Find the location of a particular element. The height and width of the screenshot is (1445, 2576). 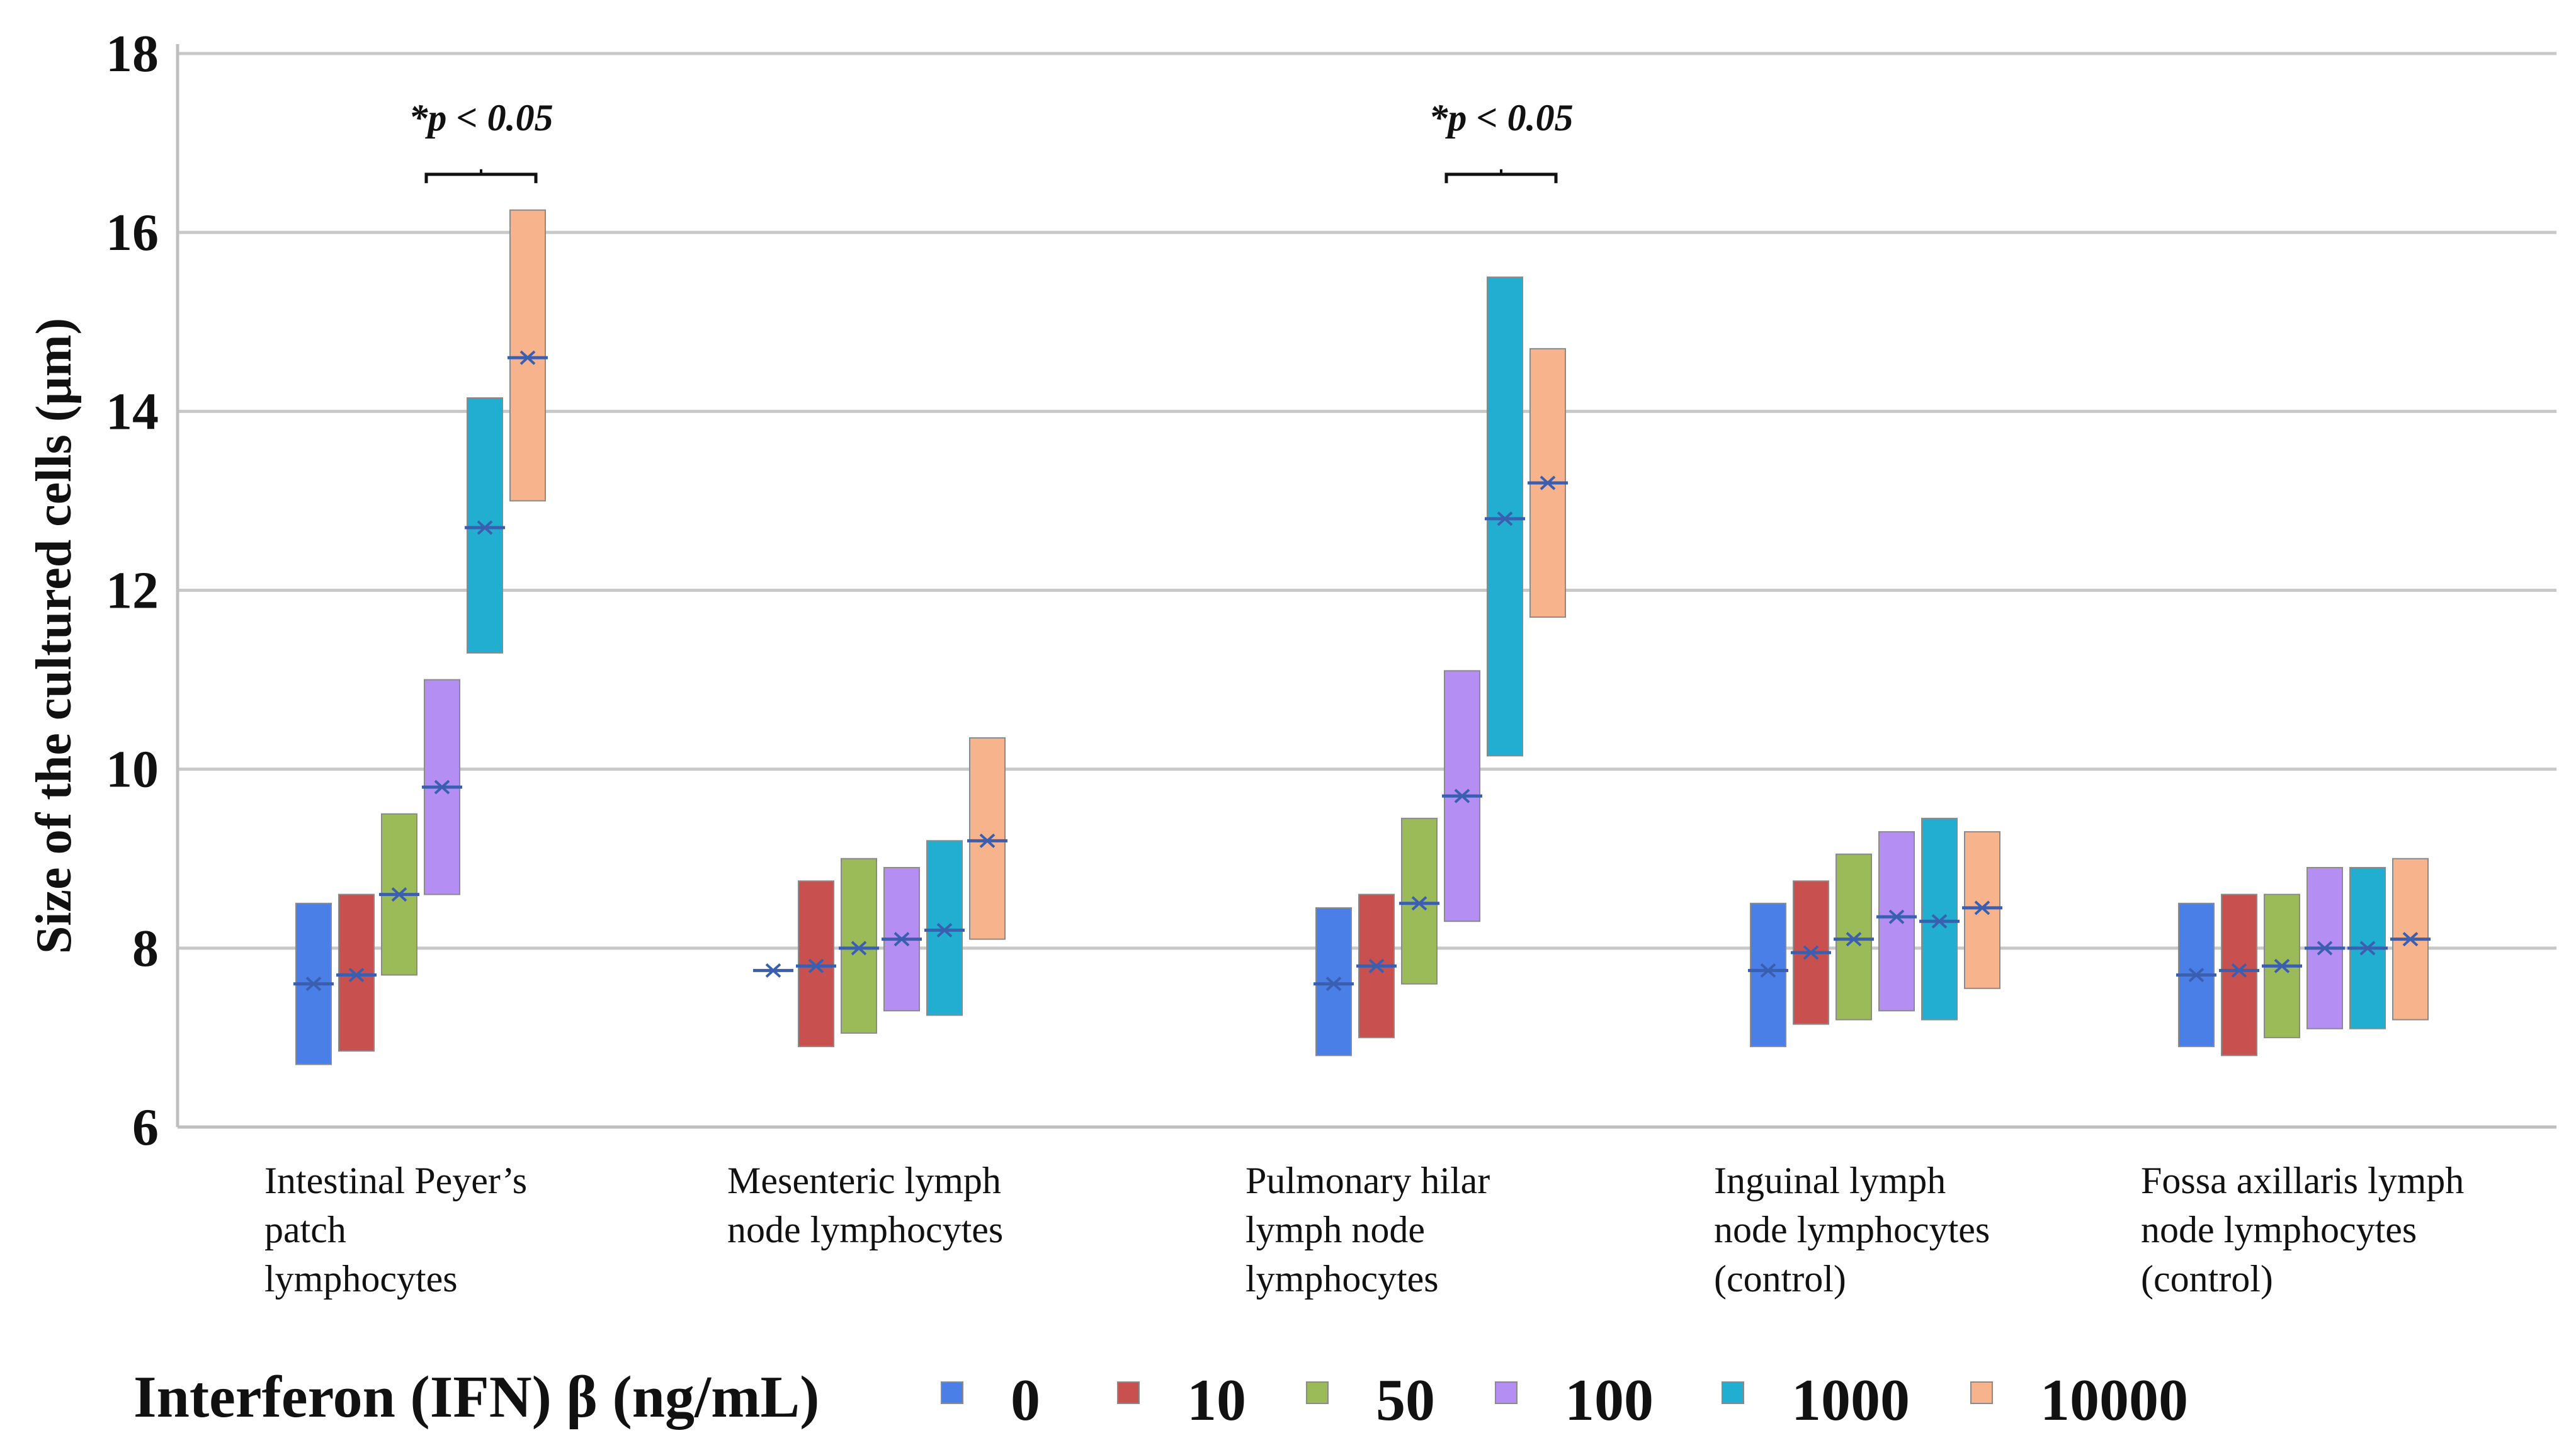

y-axis-label: Size of the cultured cells (μm) is located at coordinates (54, 636).